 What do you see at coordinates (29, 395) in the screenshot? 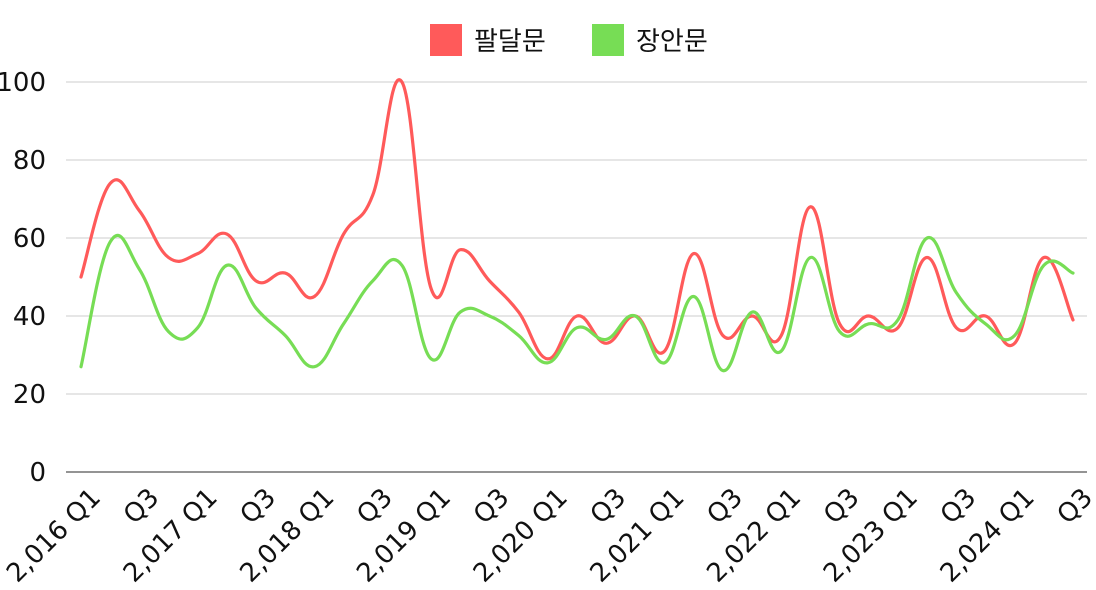
I see `y-tick-label: 20` at bounding box center [29, 395].